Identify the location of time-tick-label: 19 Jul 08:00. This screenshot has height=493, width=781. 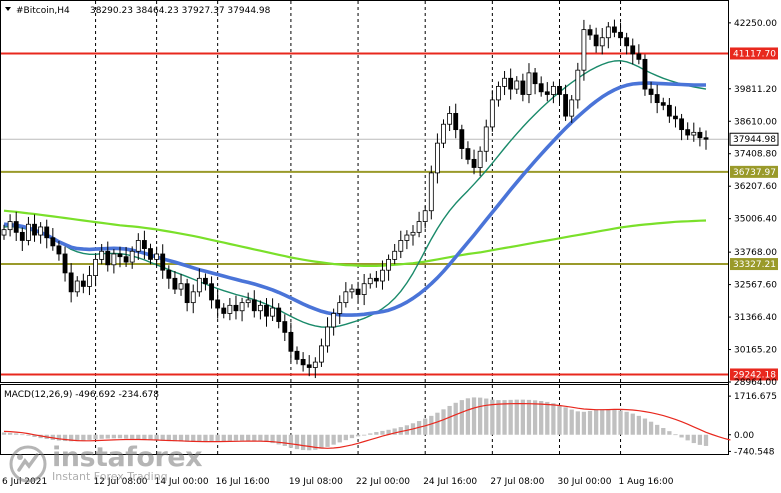
(316, 482).